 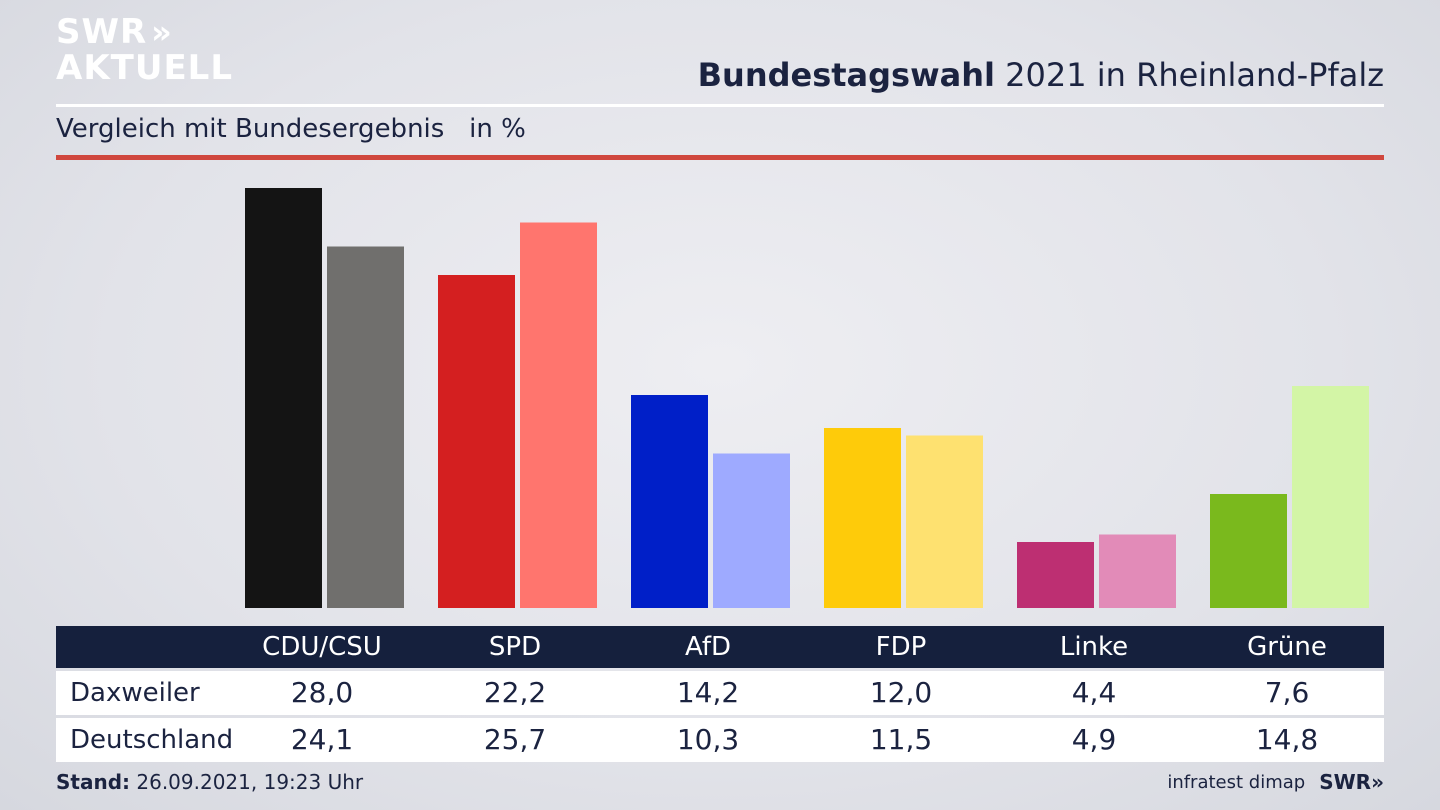 What do you see at coordinates (944, 521) in the screenshot?
I see `bar-fdp-deutschland` at bounding box center [944, 521].